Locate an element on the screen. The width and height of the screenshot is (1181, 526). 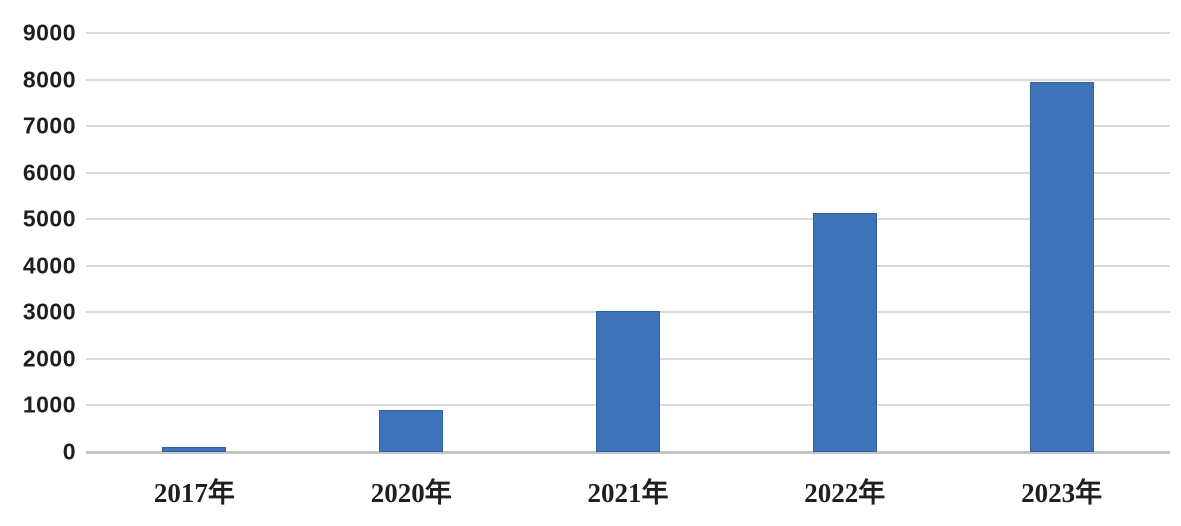
y-tick-label: 9000 is located at coordinates (49, 32).